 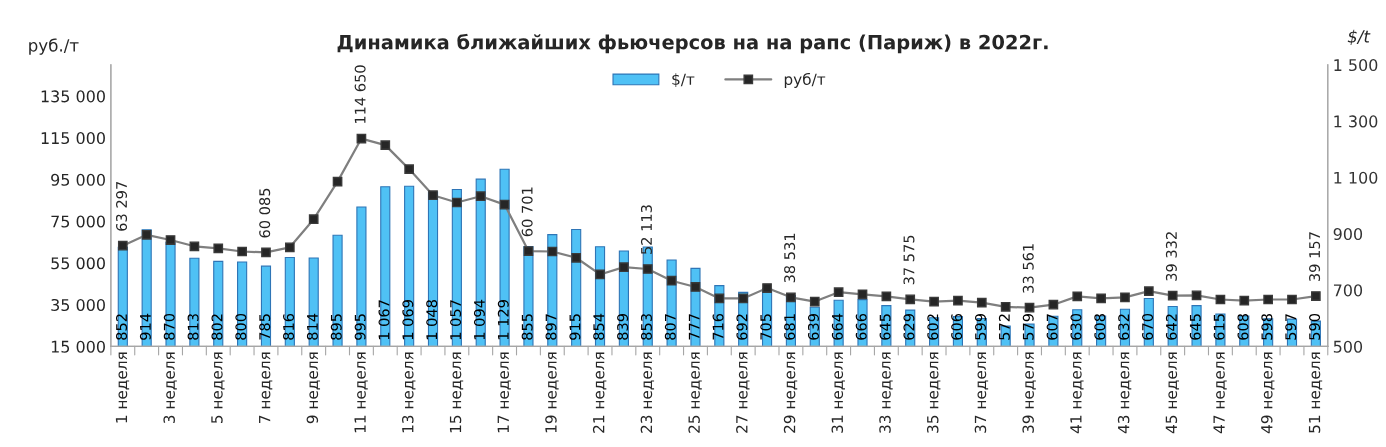 I want to click on data-label: 716, so click(x=718, y=326).